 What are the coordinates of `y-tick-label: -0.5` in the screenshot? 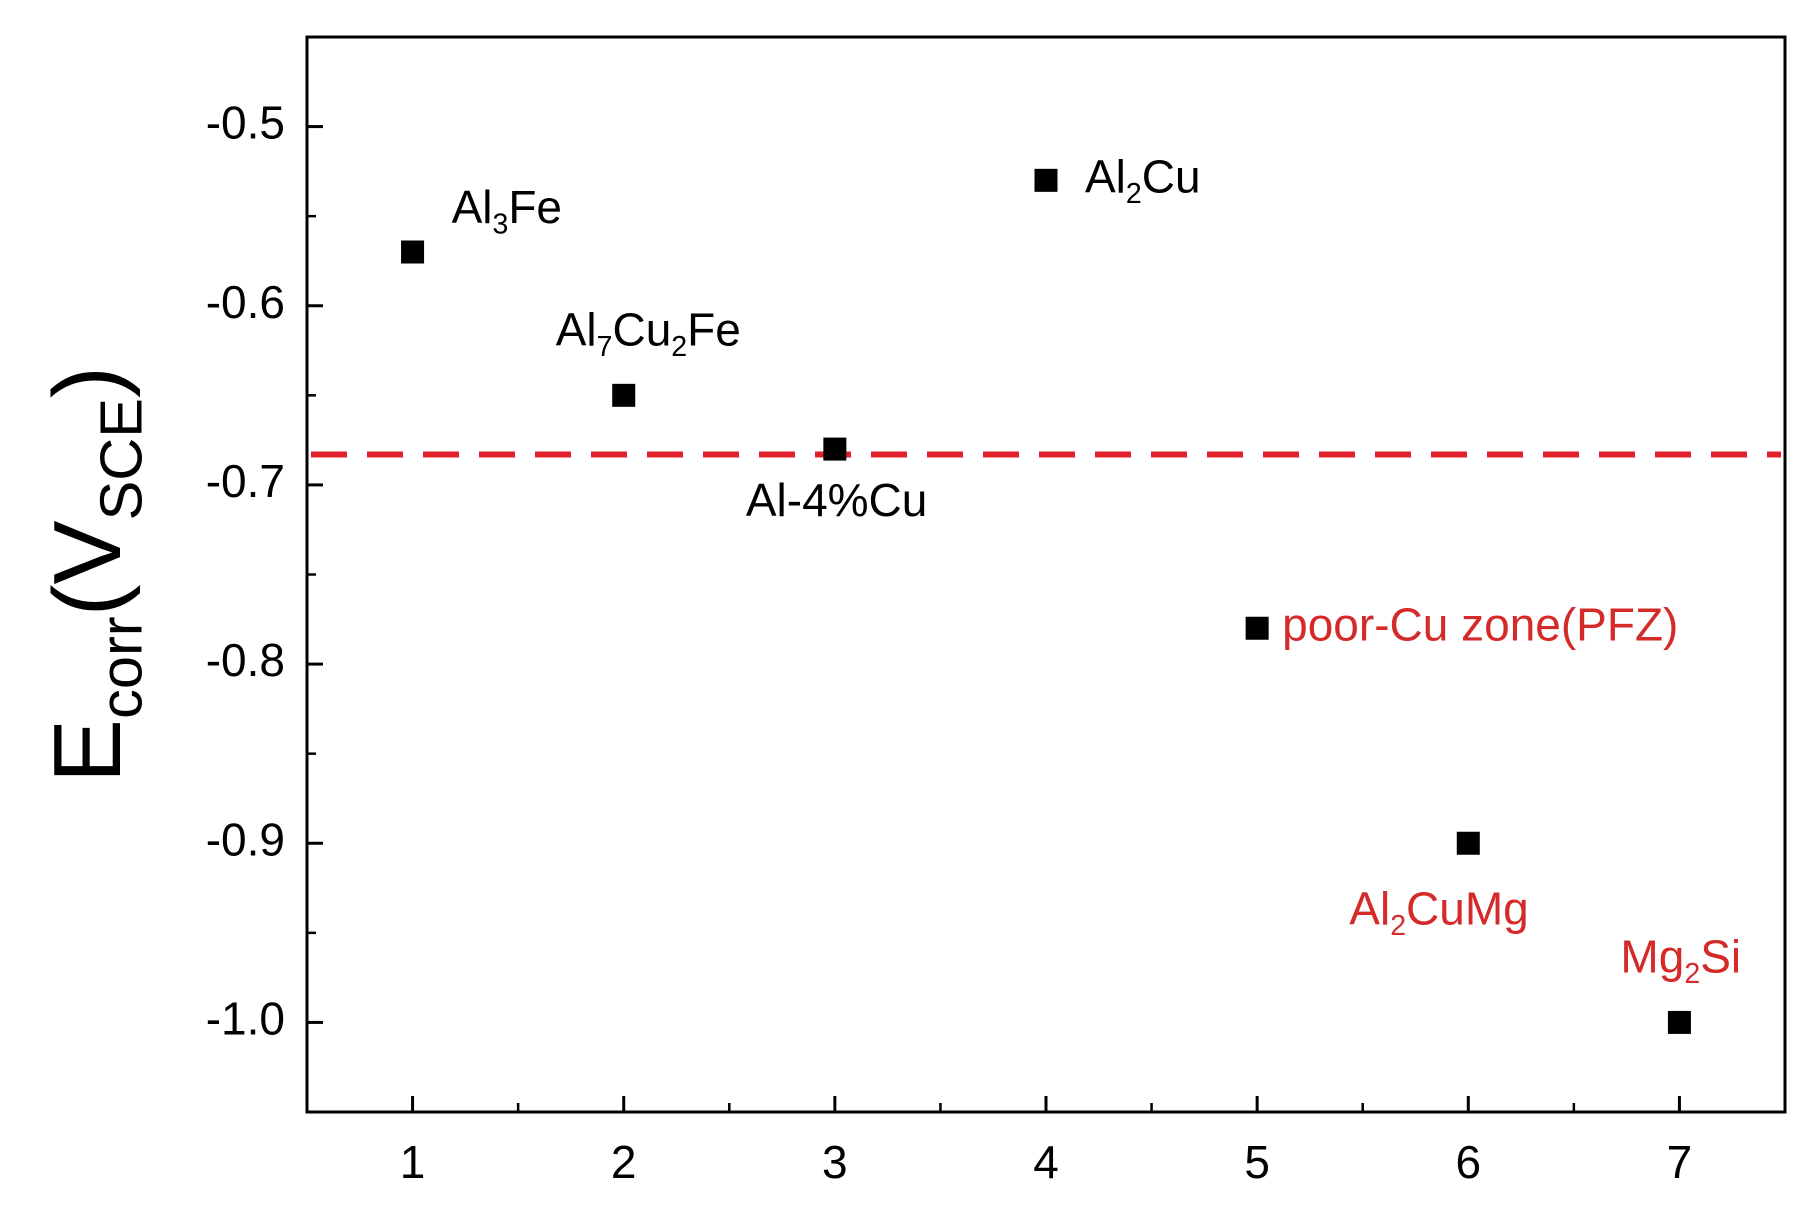 It's located at (245, 123).